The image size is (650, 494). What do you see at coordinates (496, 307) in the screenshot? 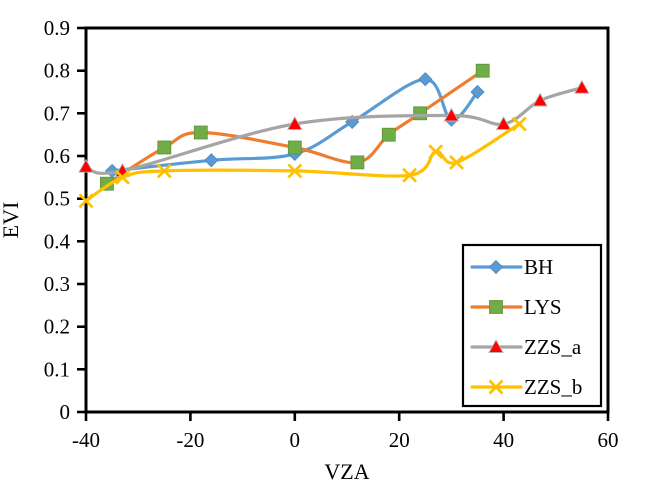
I see `legend-marker-LYS` at bounding box center [496, 307].